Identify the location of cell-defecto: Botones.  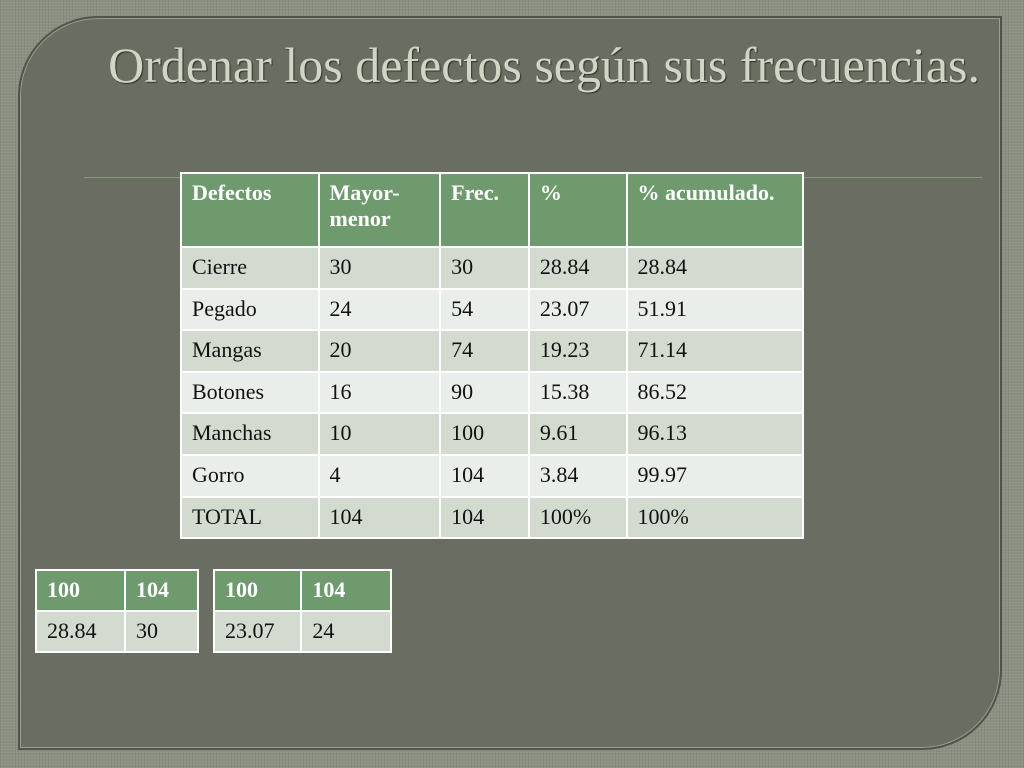
(250, 392).